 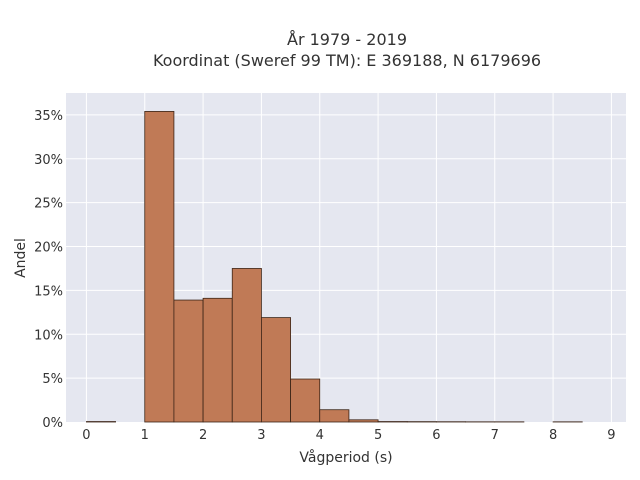 What do you see at coordinates (261, 435) in the screenshot?
I see `x-tick-label: 3` at bounding box center [261, 435].